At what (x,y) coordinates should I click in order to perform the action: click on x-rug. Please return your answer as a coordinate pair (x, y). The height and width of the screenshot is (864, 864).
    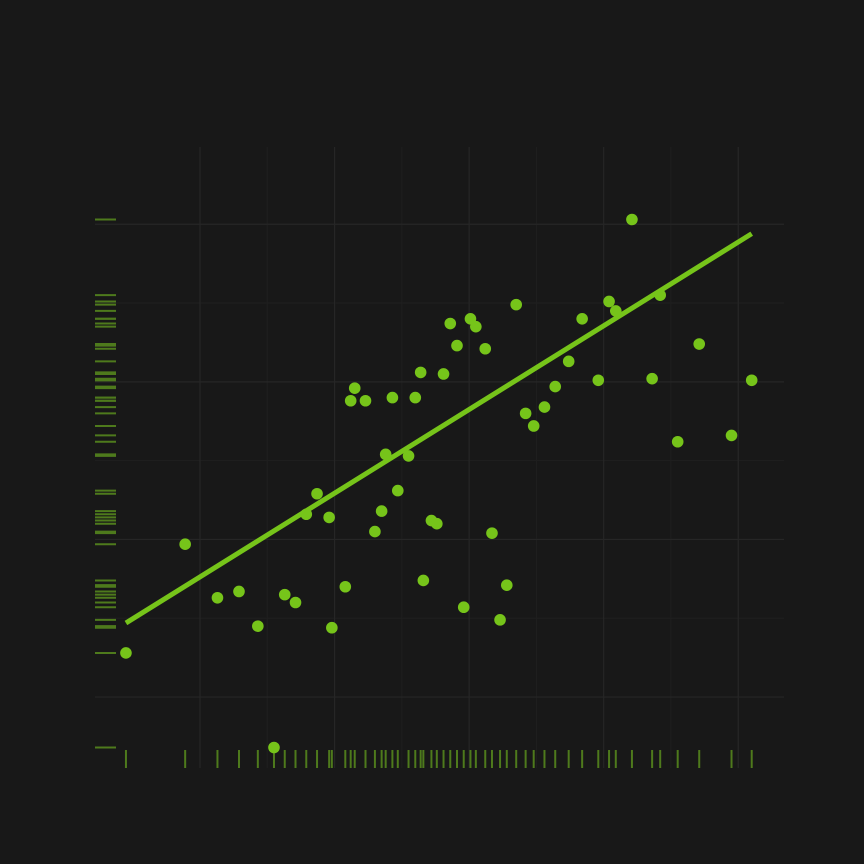
    Looking at the image, I should click on (438, 759).